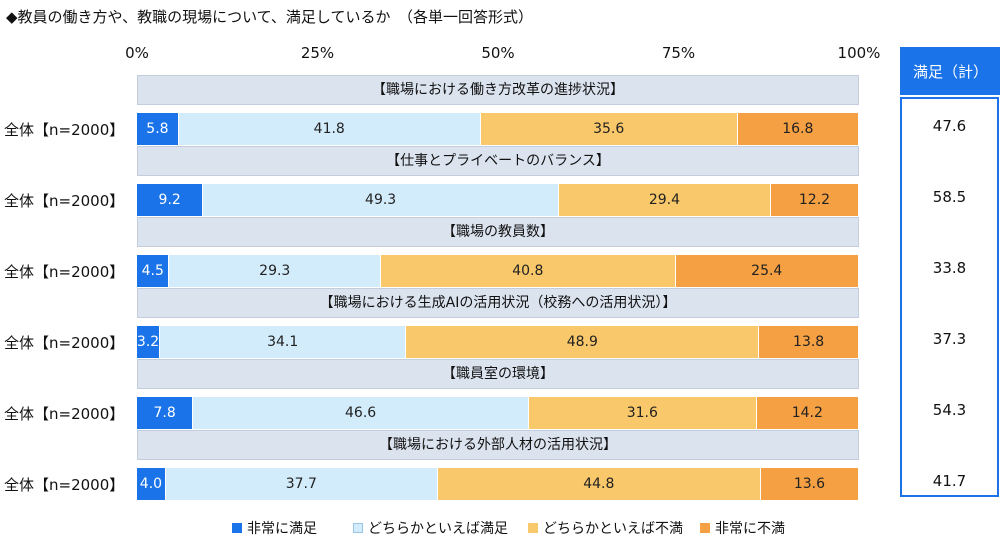 This screenshot has height=544, width=1000. Describe the element at coordinates (949, 197) in the screenshot. I see `satisfied-total-value: 58.5` at that location.